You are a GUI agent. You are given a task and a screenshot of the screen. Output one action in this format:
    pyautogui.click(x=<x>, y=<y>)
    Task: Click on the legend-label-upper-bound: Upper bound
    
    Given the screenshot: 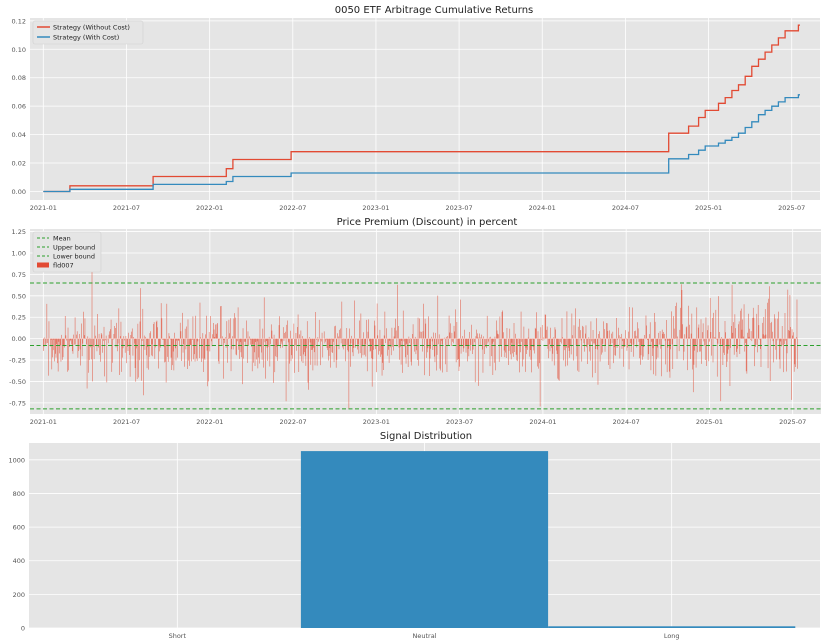 What is the action you would take?
    pyautogui.click(x=74, y=248)
    